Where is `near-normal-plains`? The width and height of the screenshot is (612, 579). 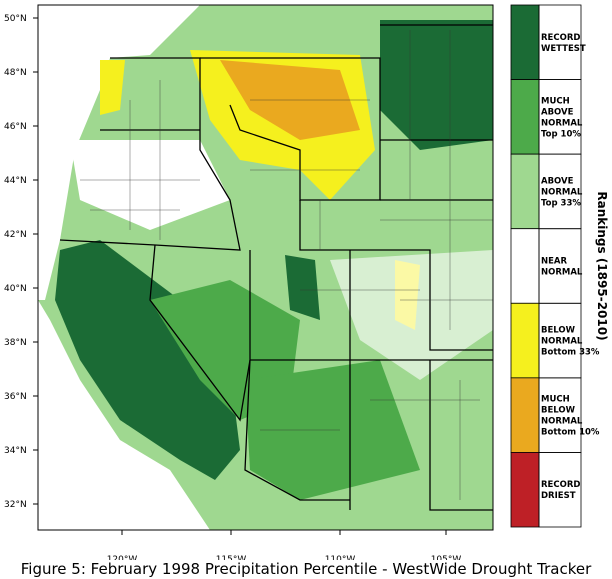 near-normal-plains is located at coordinates (411, 315).